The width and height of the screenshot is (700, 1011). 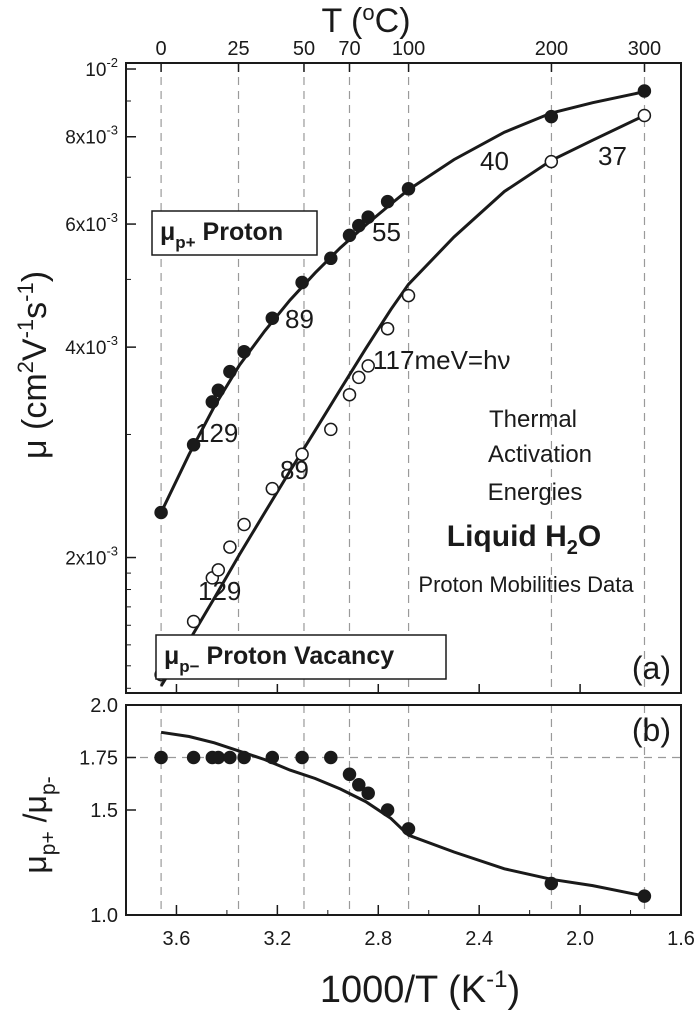 What do you see at coordinates (533, 419) in the screenshot?
I see `text-thermal: Thermal` at bounding box center [533, 419].